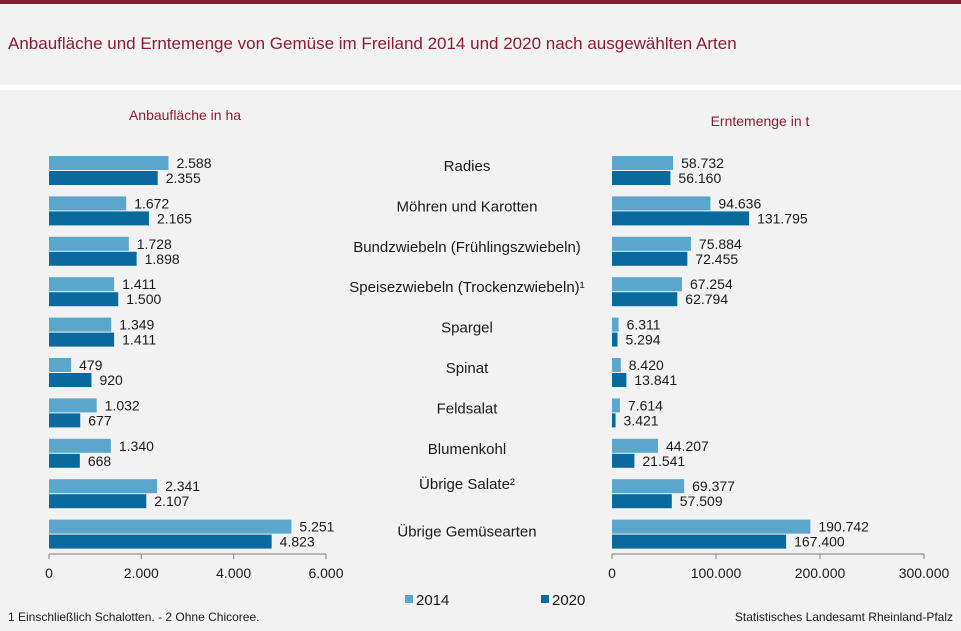 The height and width of the screenshot is (631, 961). I want to click on data-label-area-2020-3: 1.500, so click(143, 299).